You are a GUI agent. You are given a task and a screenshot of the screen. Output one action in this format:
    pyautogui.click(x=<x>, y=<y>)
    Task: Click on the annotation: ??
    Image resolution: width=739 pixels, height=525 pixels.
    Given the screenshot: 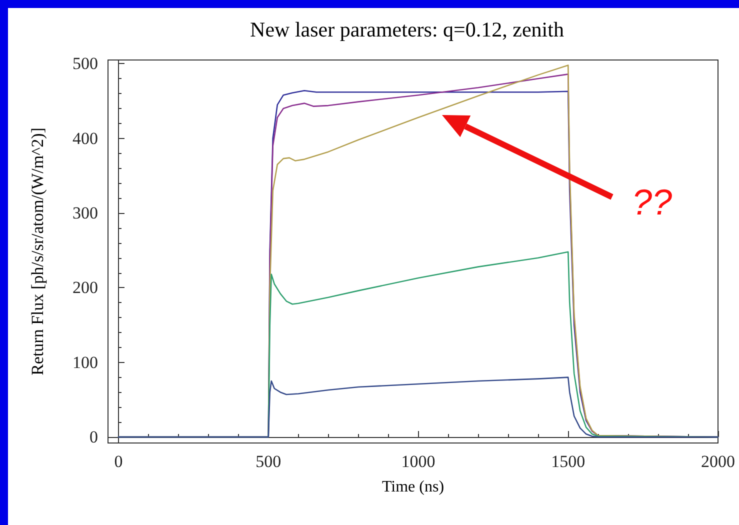 What is the action you would take?
    pyautogui.click(x=652, y=202)
    